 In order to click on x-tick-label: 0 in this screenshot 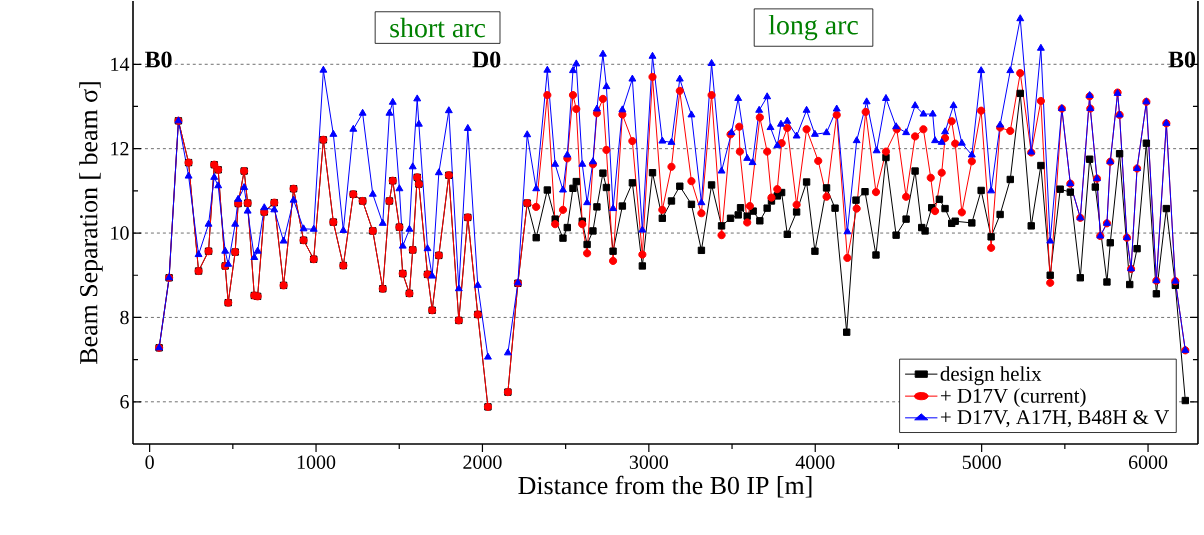, I will do `click(149, 462)`.